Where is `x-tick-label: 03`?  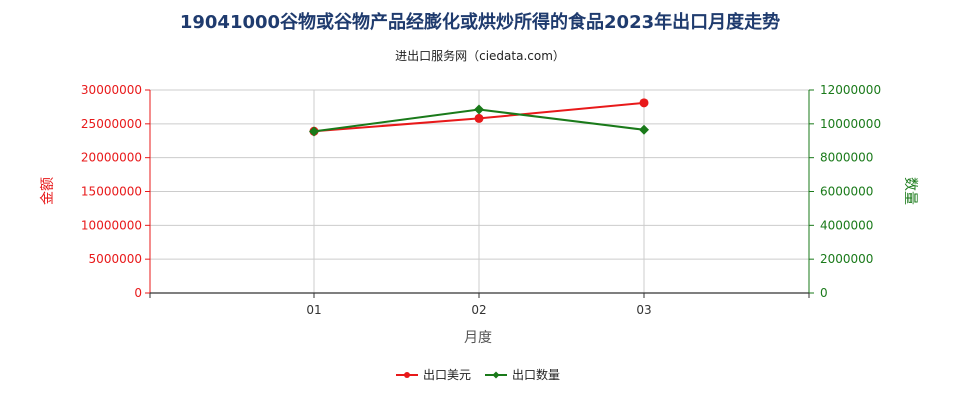
x-tick-label: 03 is located at coordinates (643, 310).